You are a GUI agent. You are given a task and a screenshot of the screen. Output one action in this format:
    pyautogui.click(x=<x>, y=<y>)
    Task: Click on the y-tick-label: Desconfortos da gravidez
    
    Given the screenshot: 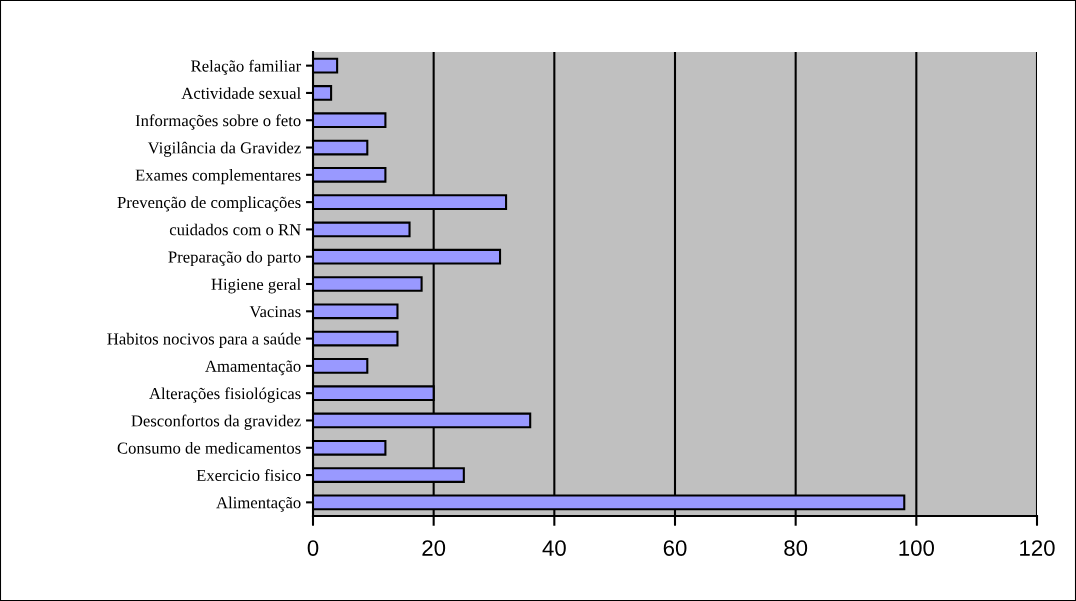 What is the action you would take?
    pyautogui.click(x=216, y=422)
    